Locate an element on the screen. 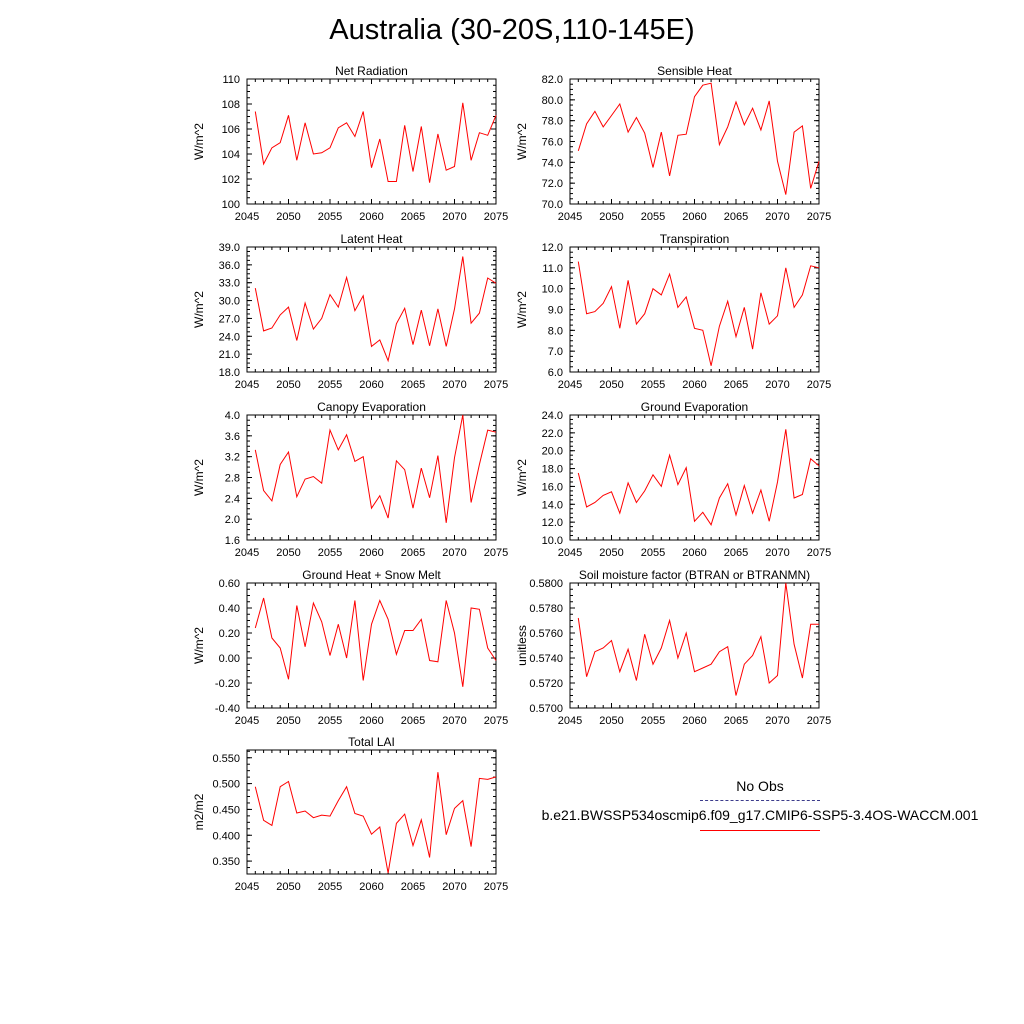 The image size is (1024, 1024). y-axis-label: unitless is located at coordinates (522, 645).